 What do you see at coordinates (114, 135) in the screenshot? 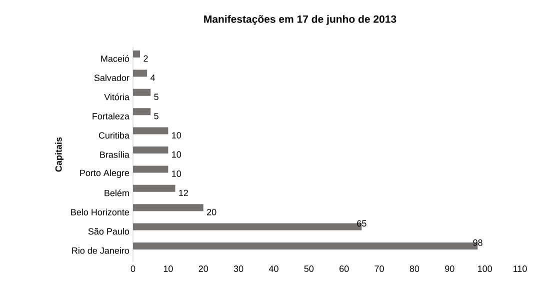
I see `y-tick-label: Curitiba` at bounding box center [114, 135].